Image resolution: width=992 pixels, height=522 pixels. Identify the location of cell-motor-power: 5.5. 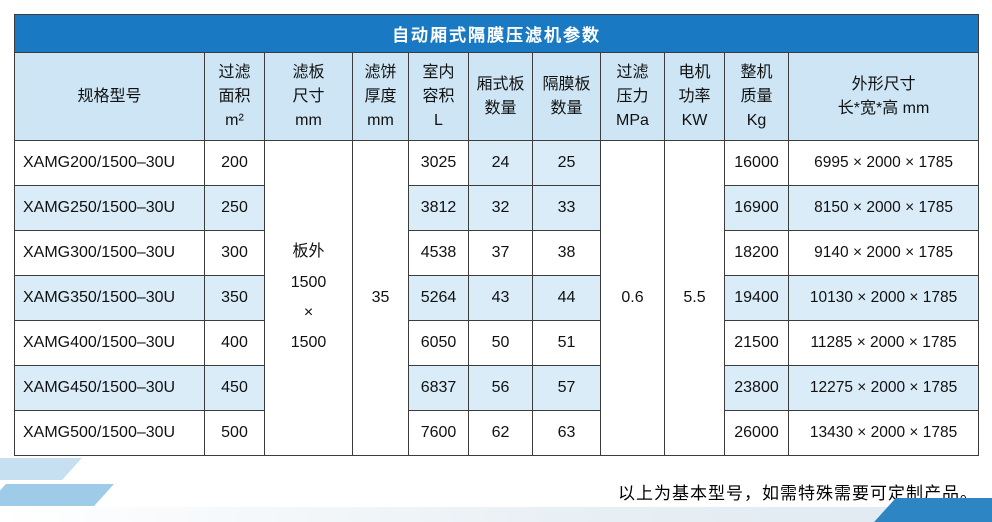
(694, 298).